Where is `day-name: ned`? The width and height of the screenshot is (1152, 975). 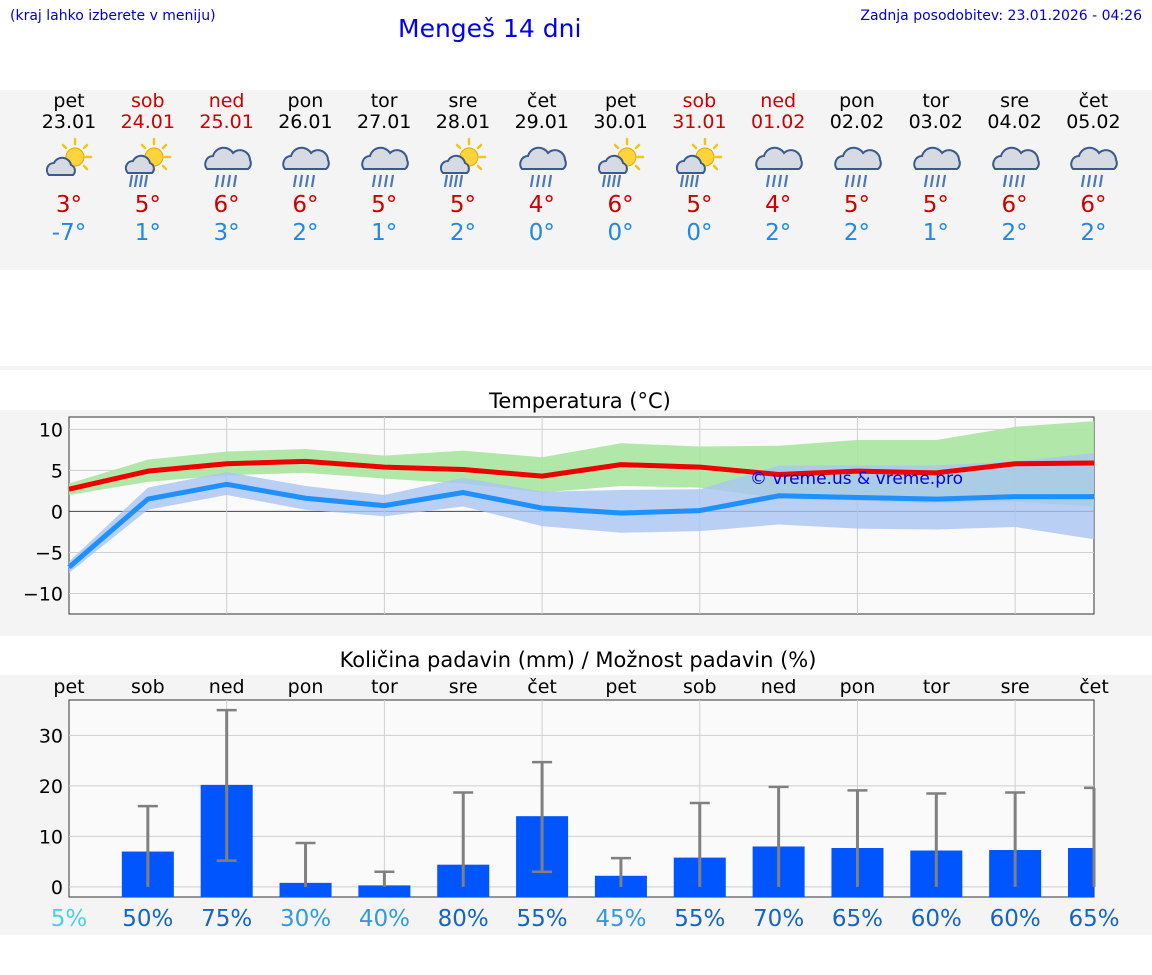
day-name: ned is located at coordinates (226, 101).